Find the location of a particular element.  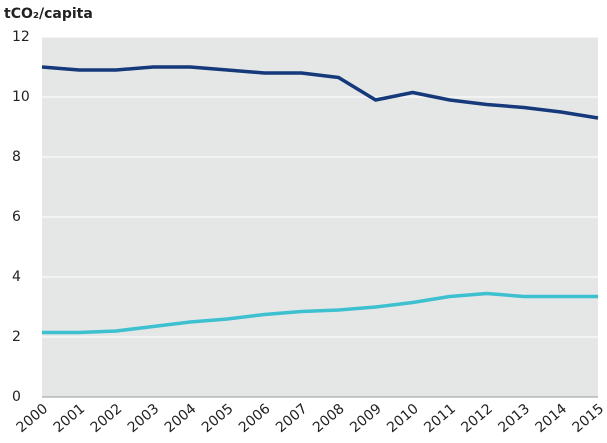

x-tick-label: 2004 is located at coordinates (181, 418).